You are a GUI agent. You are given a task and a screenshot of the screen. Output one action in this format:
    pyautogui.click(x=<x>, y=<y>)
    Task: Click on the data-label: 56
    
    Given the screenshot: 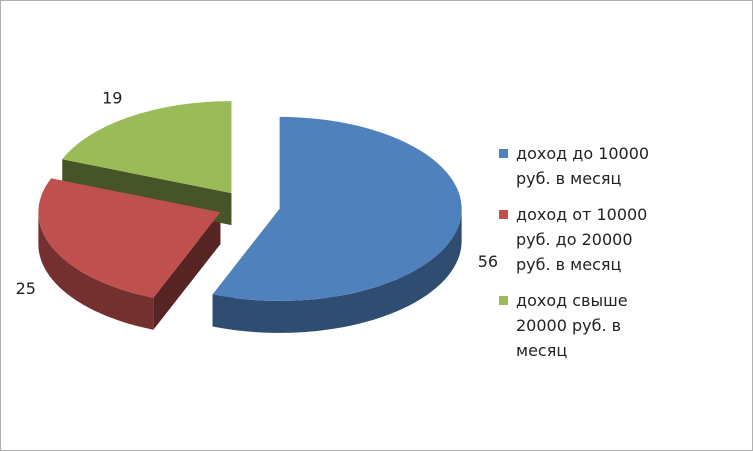 What is the action you would take?
    pyautogui.click(x=488, y=261)
    